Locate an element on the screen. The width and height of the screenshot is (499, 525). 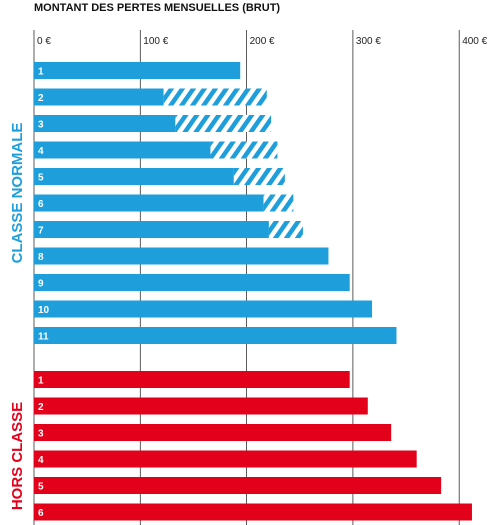
bar-label: 9 is located at coordinates (41, 284).